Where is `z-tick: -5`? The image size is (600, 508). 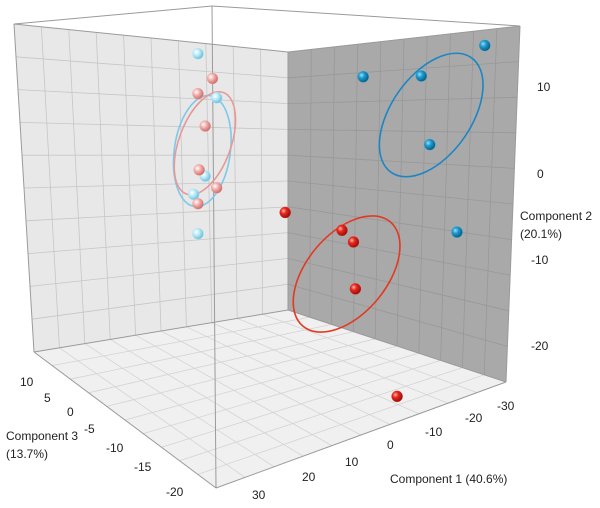
z-tick: -5 is located at coordinates (89, 429).